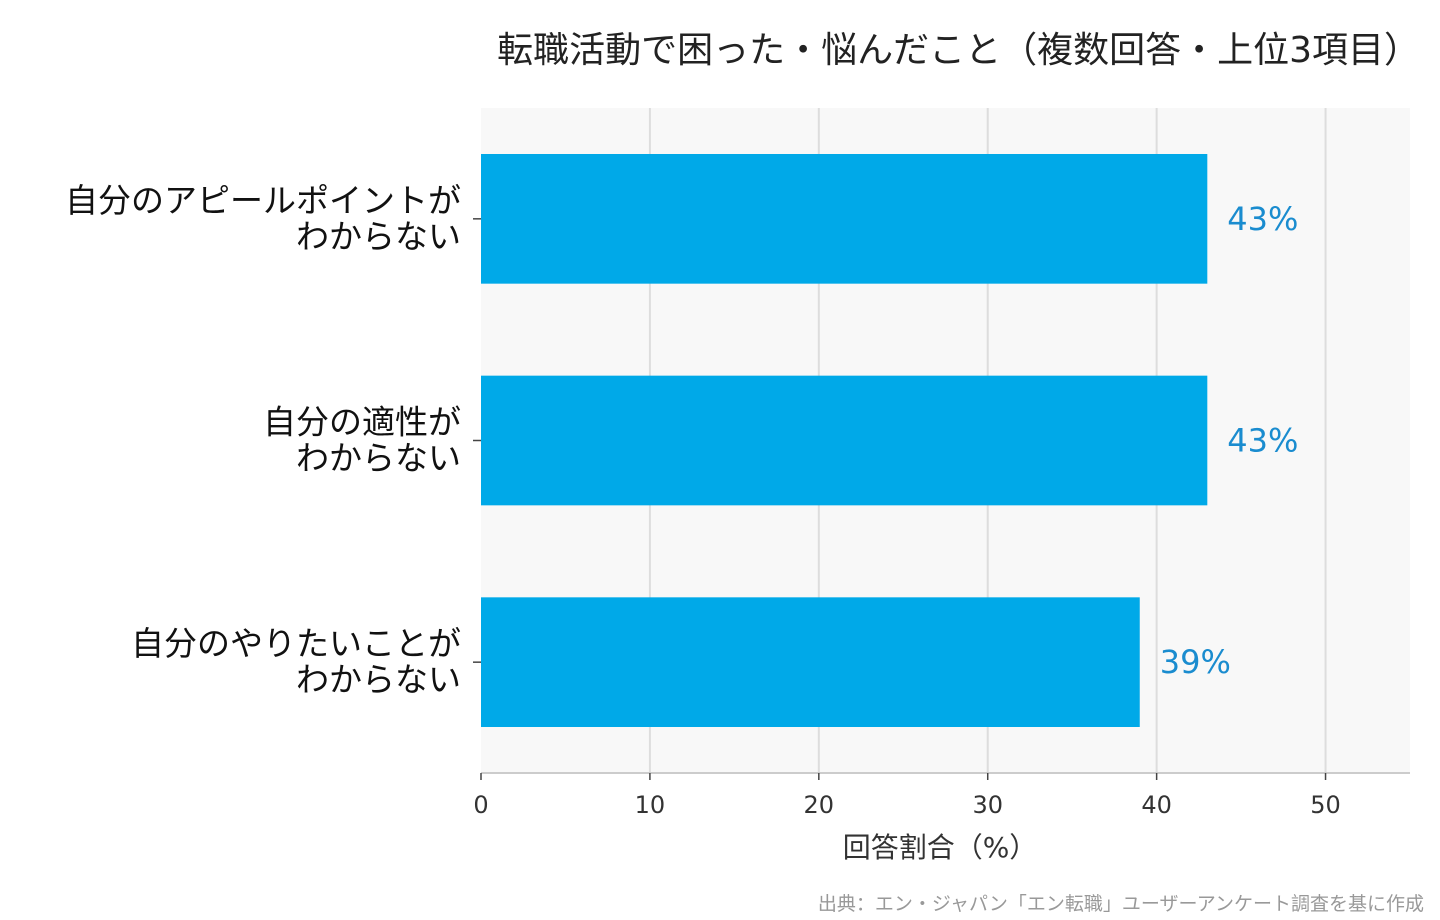 Image resolution: width=1440 pixels, height=920 pixels. Describe the element at coordinates (819, 805) in the screenshot. I see `x-tick-label: 20` at that location.